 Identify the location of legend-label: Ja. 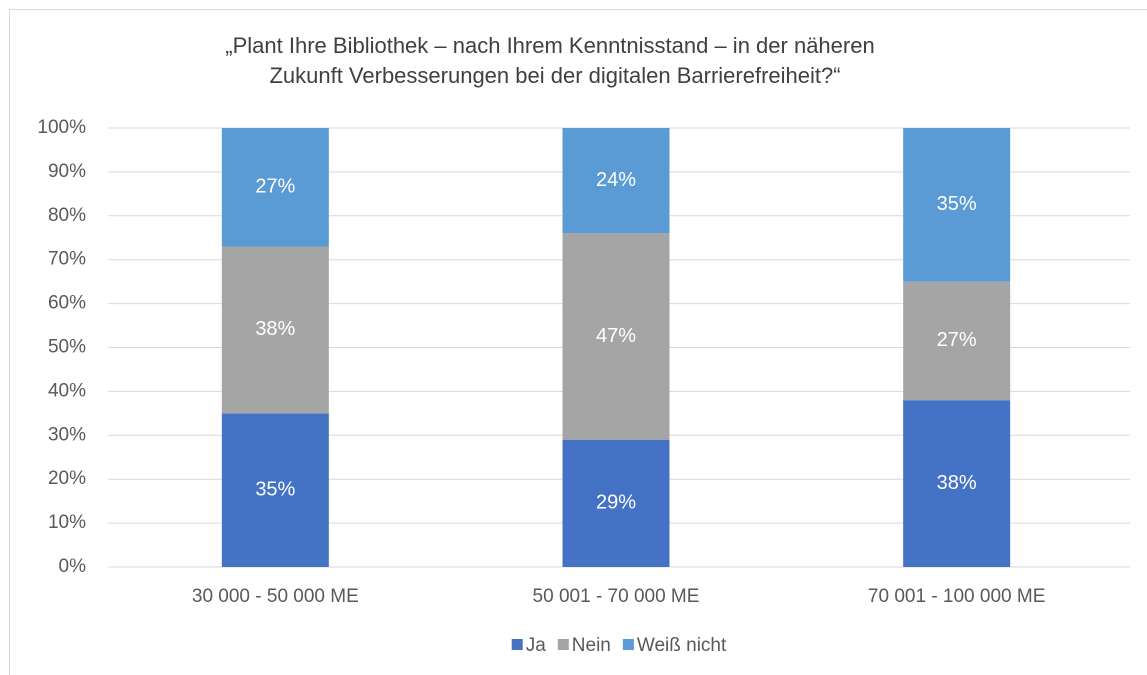
(536, 645).